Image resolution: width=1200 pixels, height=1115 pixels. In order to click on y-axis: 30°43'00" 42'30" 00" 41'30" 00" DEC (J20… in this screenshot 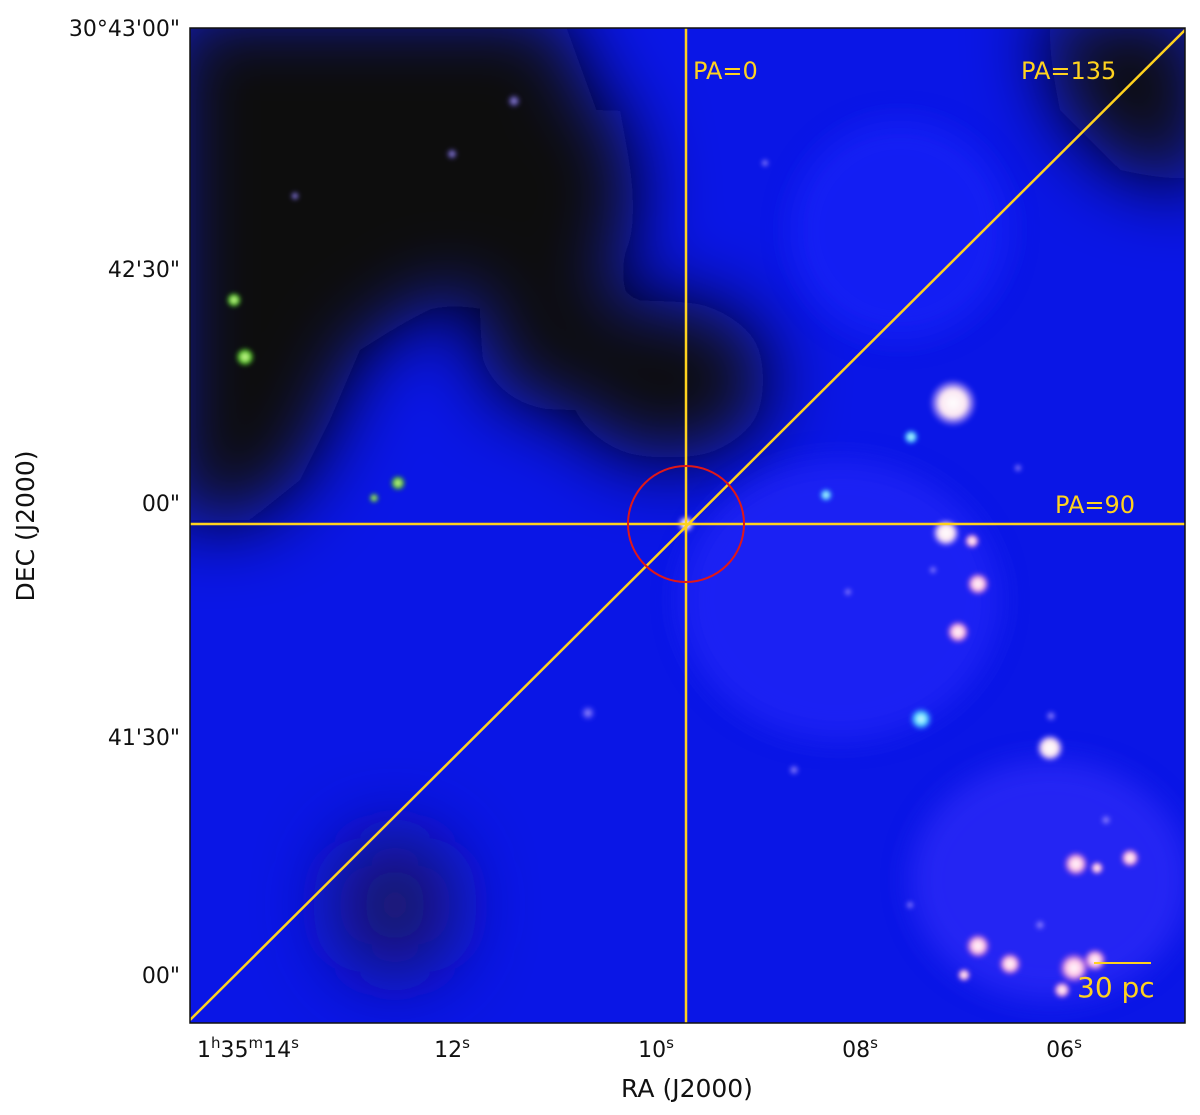, I will do `click(95, 503)`.